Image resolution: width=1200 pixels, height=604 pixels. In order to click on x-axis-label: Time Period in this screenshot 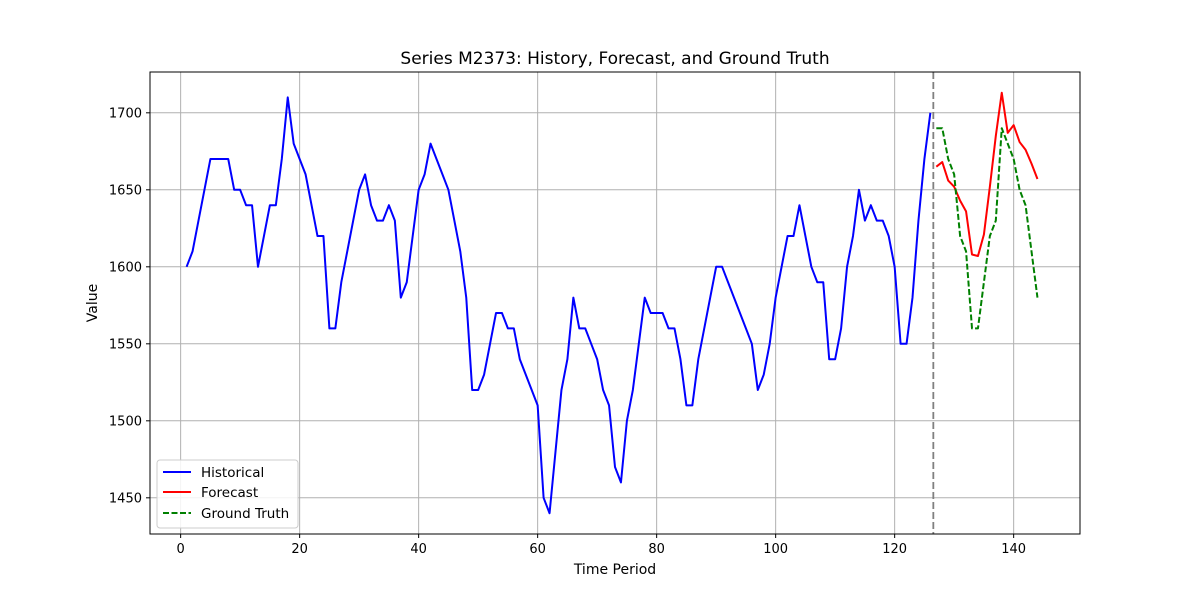, I will do `click(614, 570)`.